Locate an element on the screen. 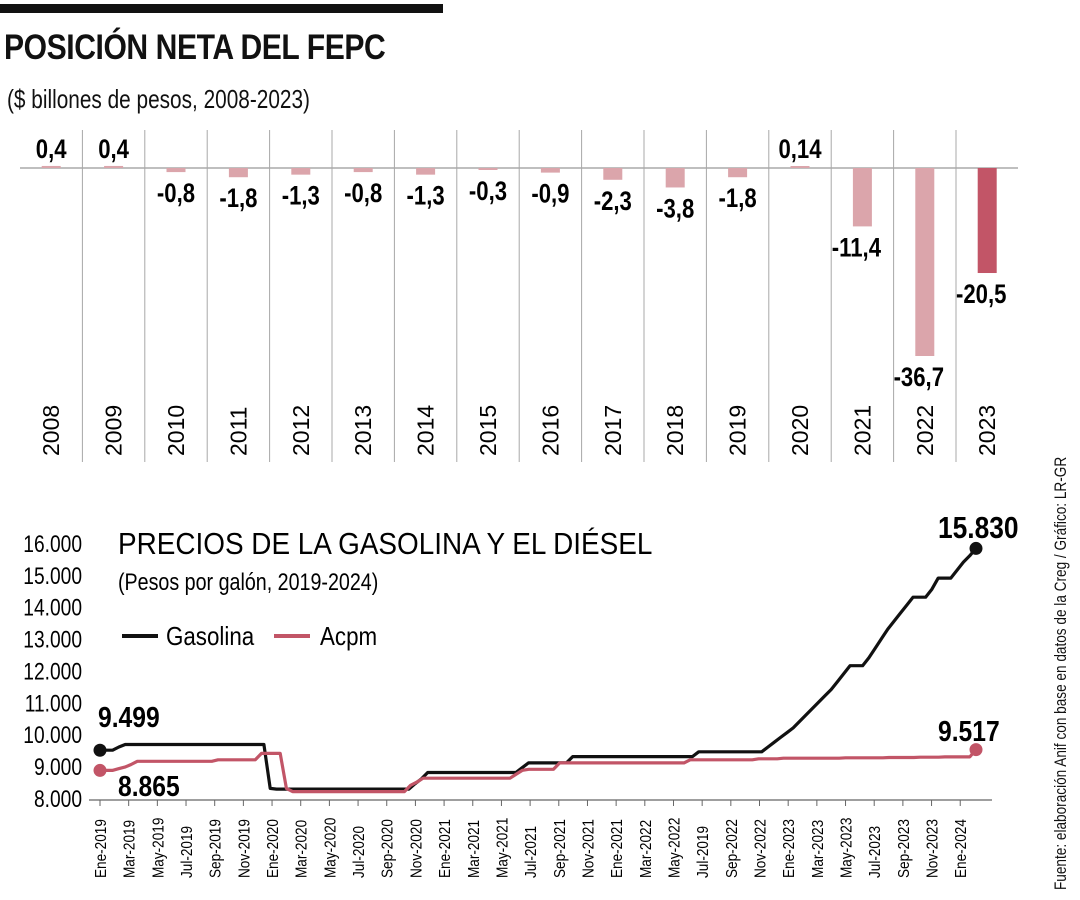 Image resolution: width=1080 pixels, height=900 pixels. bar-year-label: 2020 is located at coordinates (800, 430).